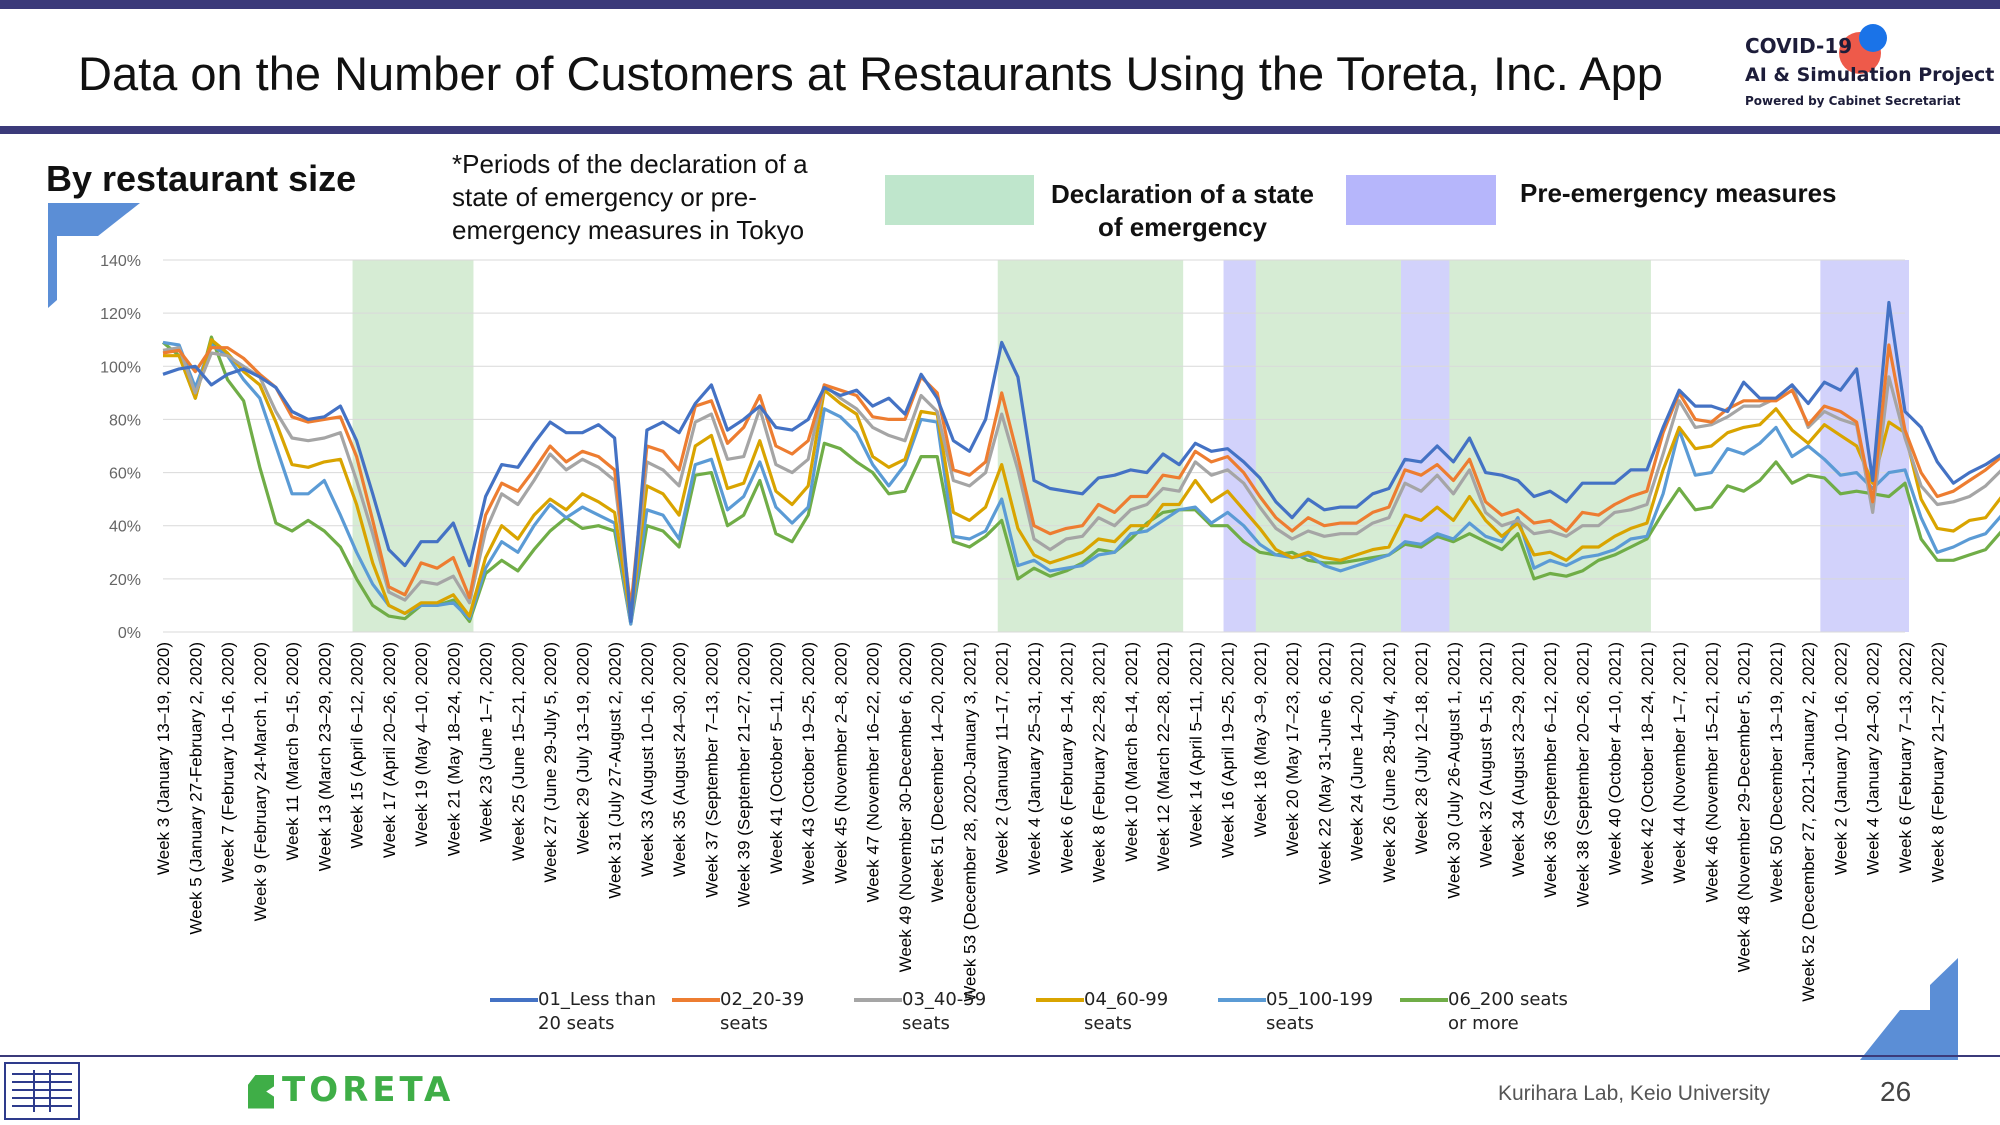  I want to click on university-logo-icon, so click(42, 1091).